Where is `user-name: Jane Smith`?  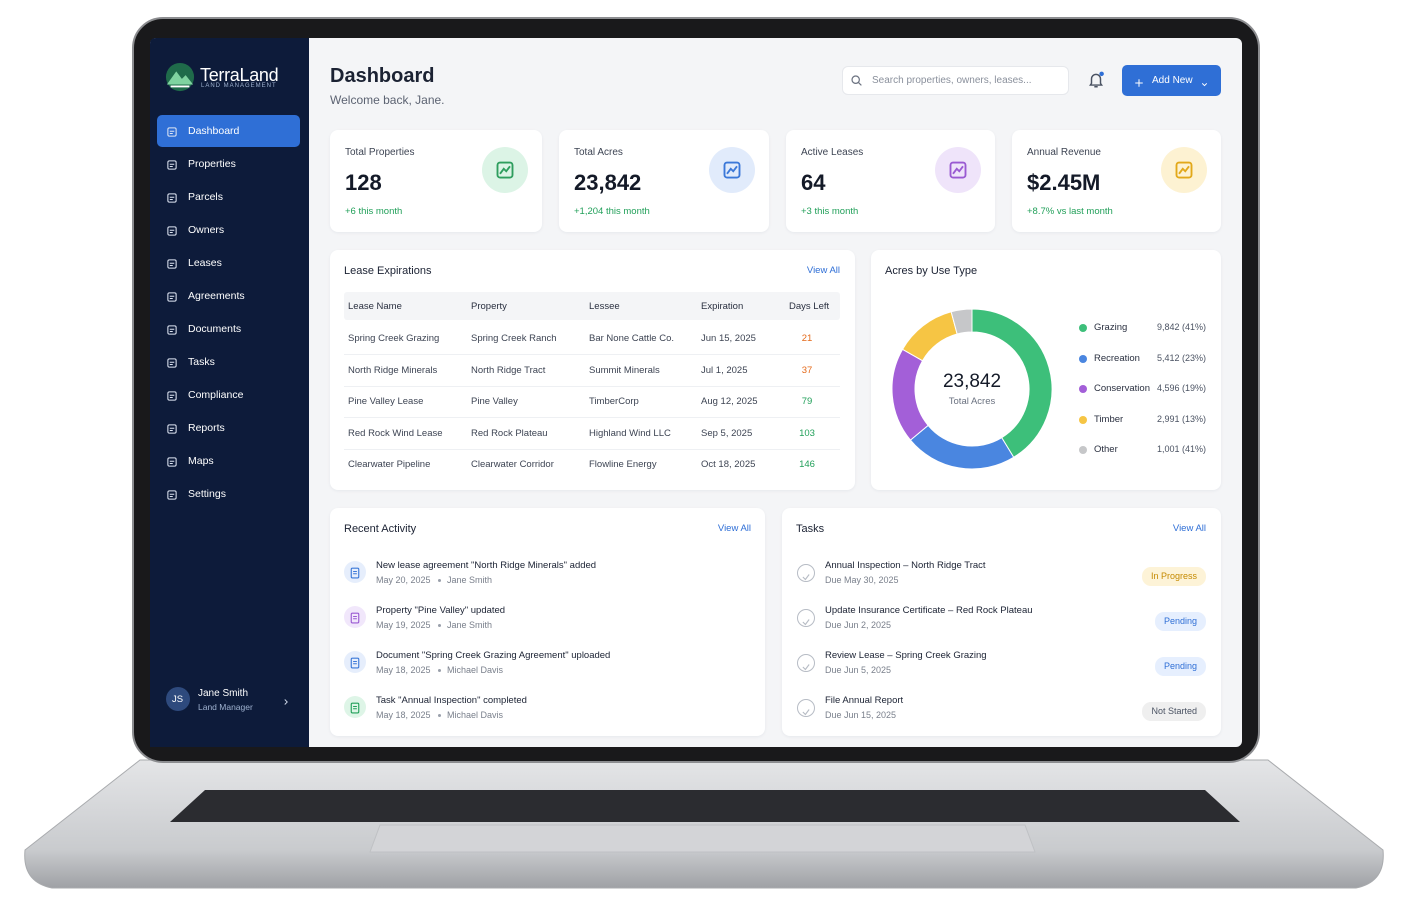 user-name: Jane Smith is located at coordinates (223, 693).